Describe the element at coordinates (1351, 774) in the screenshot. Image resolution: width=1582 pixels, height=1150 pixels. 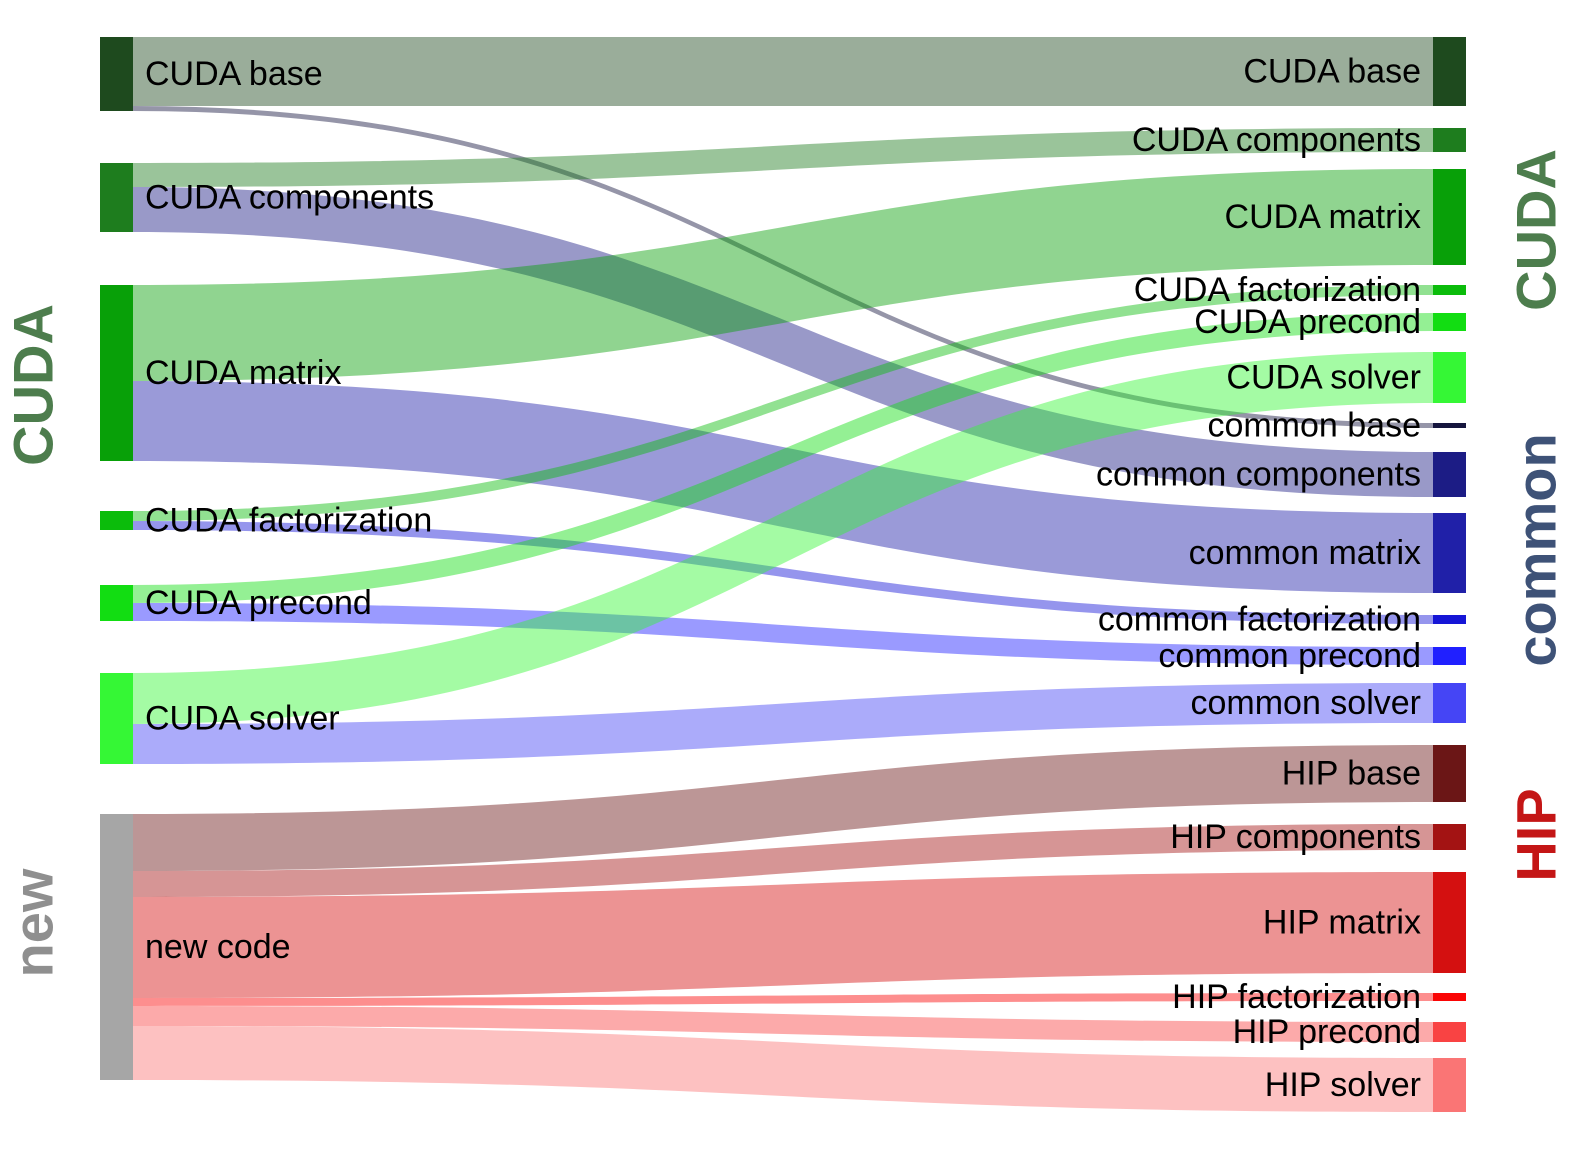
I see `sankey-node-label-hip-base-right: HIP base` at that location.